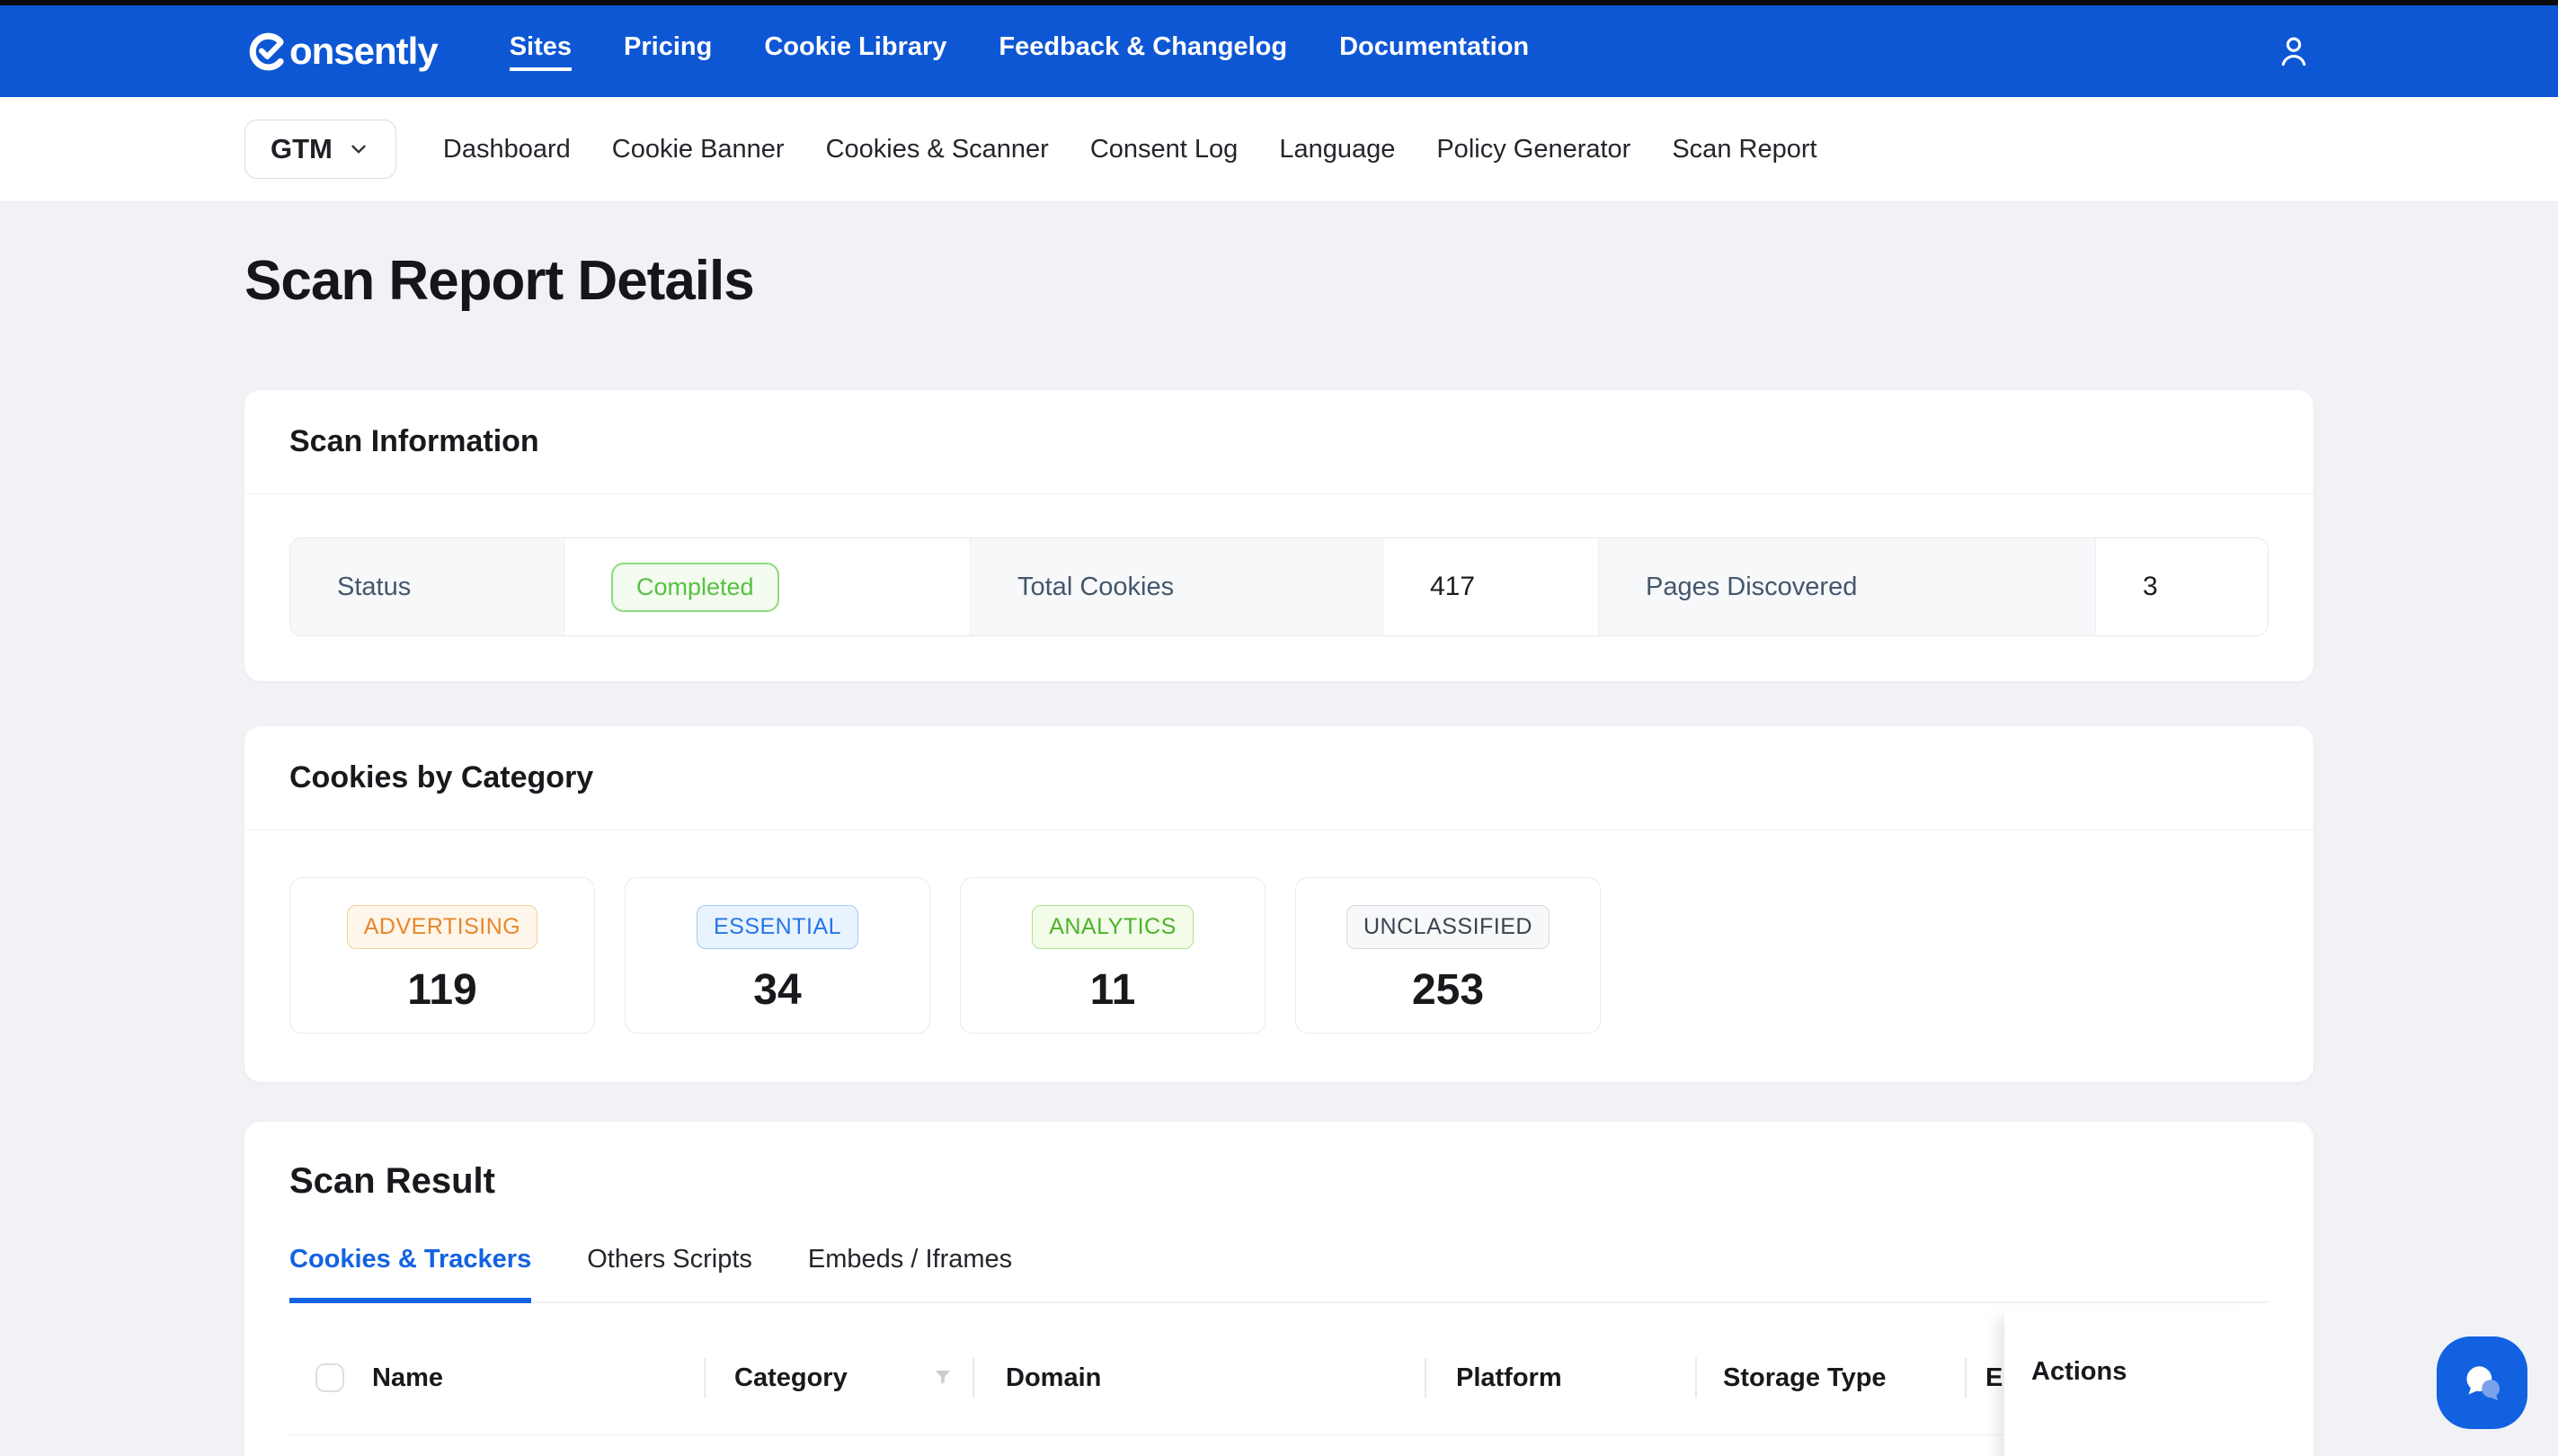  I want to click on category-count-analytics: 11, so click(1112, 990).